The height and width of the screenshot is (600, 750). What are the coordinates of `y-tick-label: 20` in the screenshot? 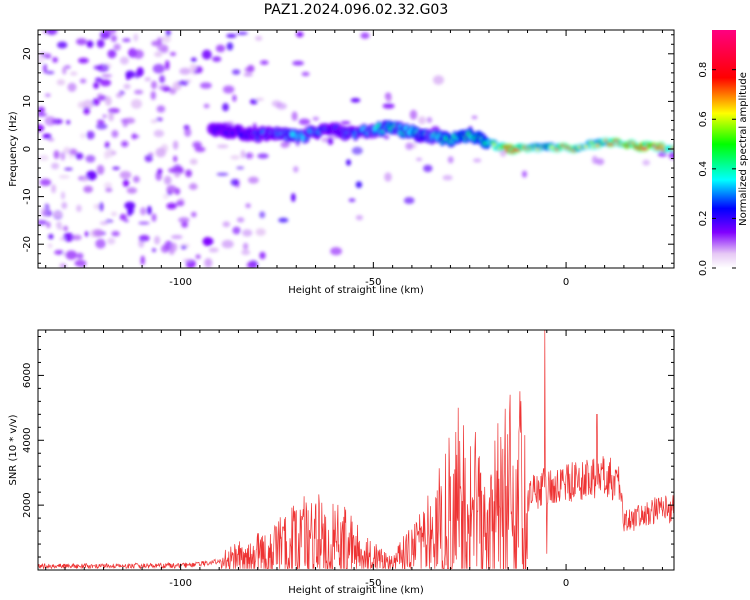 It's located at (27, 53).